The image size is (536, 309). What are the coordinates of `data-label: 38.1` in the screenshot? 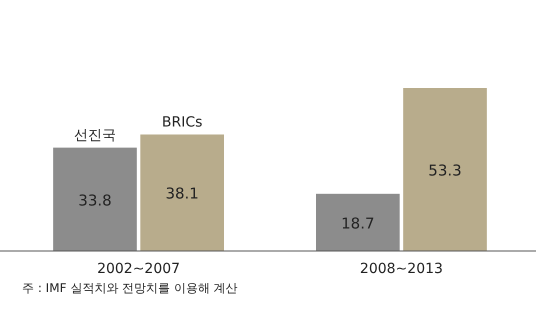 It's located at (182, 193).